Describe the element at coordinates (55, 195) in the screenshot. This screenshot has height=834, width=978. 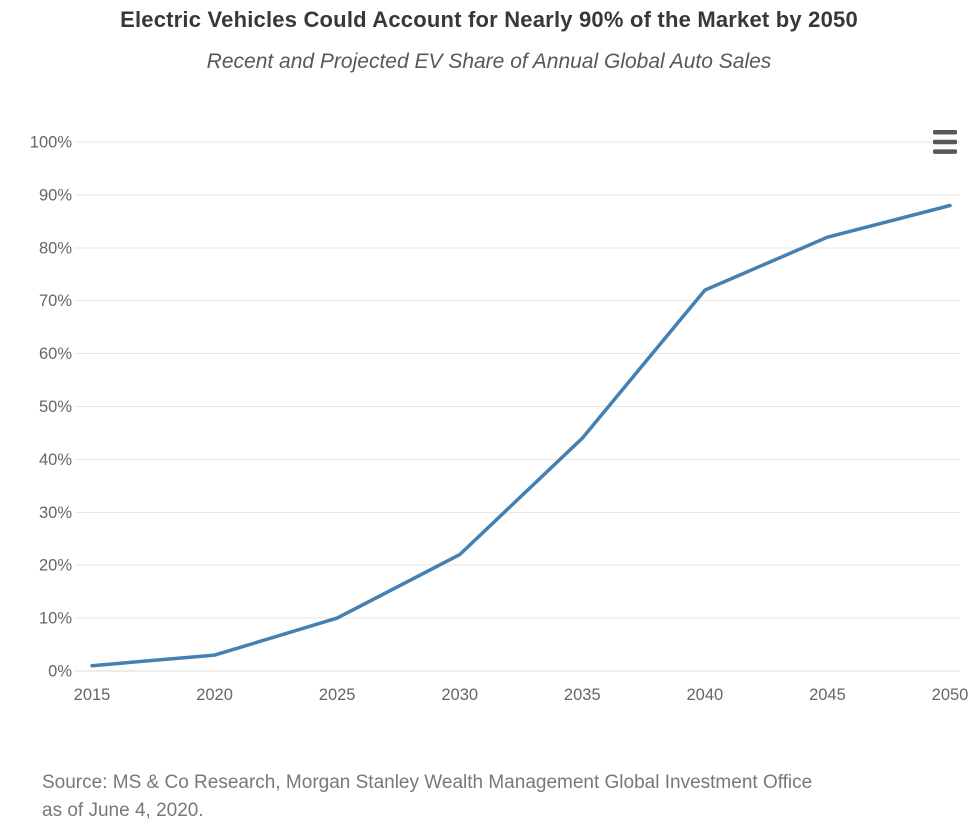
I see `y-tick-label: 90%` at that location.